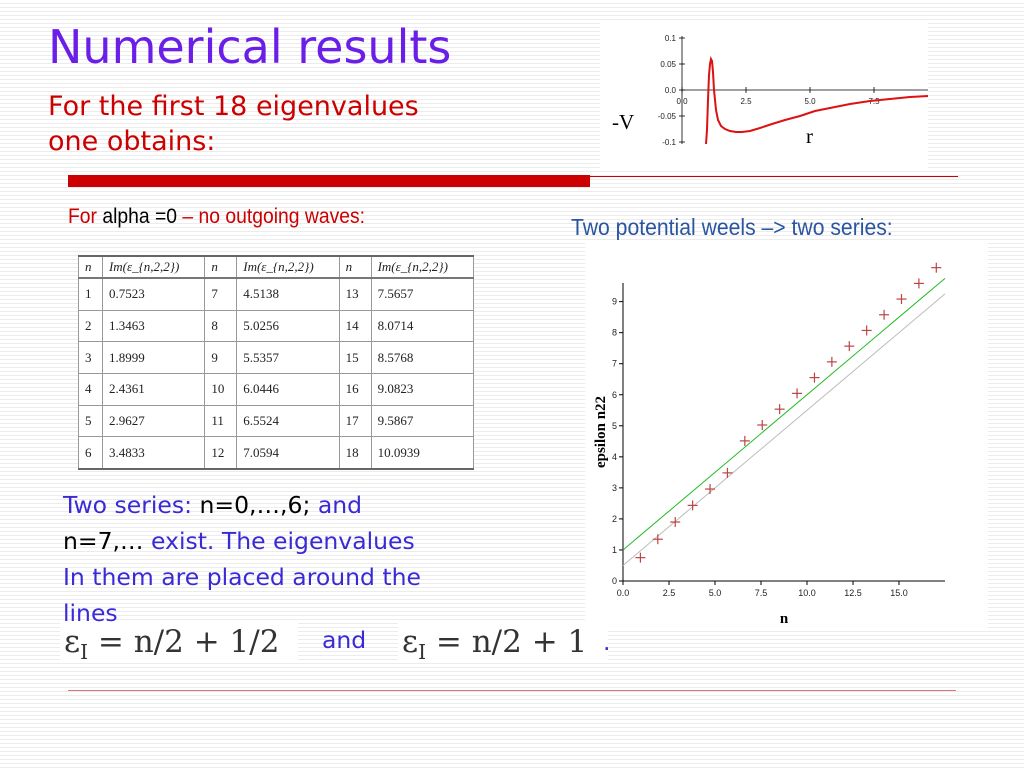 The image size is (1024, 768). Describe the element at coordinates (131, 505) in the screenshot. I see `body-text-segment: Two series:` at that location.